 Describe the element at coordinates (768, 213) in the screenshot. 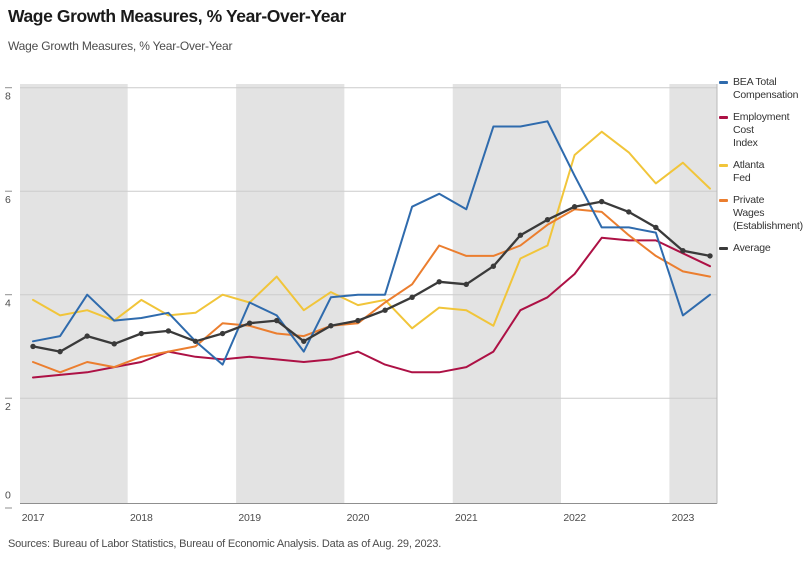

I see `legend-label-private-wages-establishment: Private Wages (Establishment)` at that location.